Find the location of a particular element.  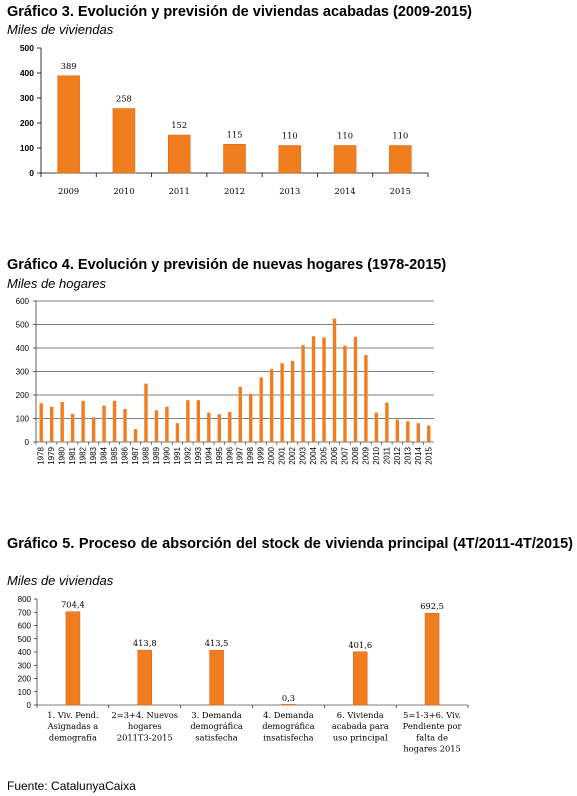

chart5-data-label: 413,8 is located at coordinates (145, 643).